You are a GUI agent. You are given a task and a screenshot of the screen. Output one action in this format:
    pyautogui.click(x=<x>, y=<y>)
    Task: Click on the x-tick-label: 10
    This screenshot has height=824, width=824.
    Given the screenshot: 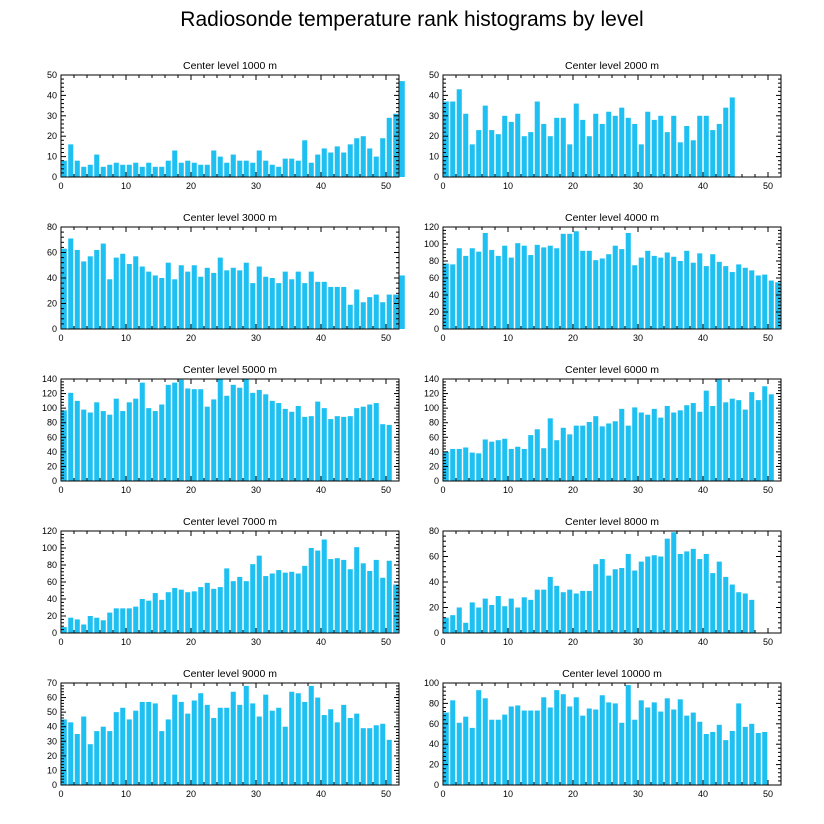 What is the action you would take?
    pyautogui.click(x=508, y=338)
    